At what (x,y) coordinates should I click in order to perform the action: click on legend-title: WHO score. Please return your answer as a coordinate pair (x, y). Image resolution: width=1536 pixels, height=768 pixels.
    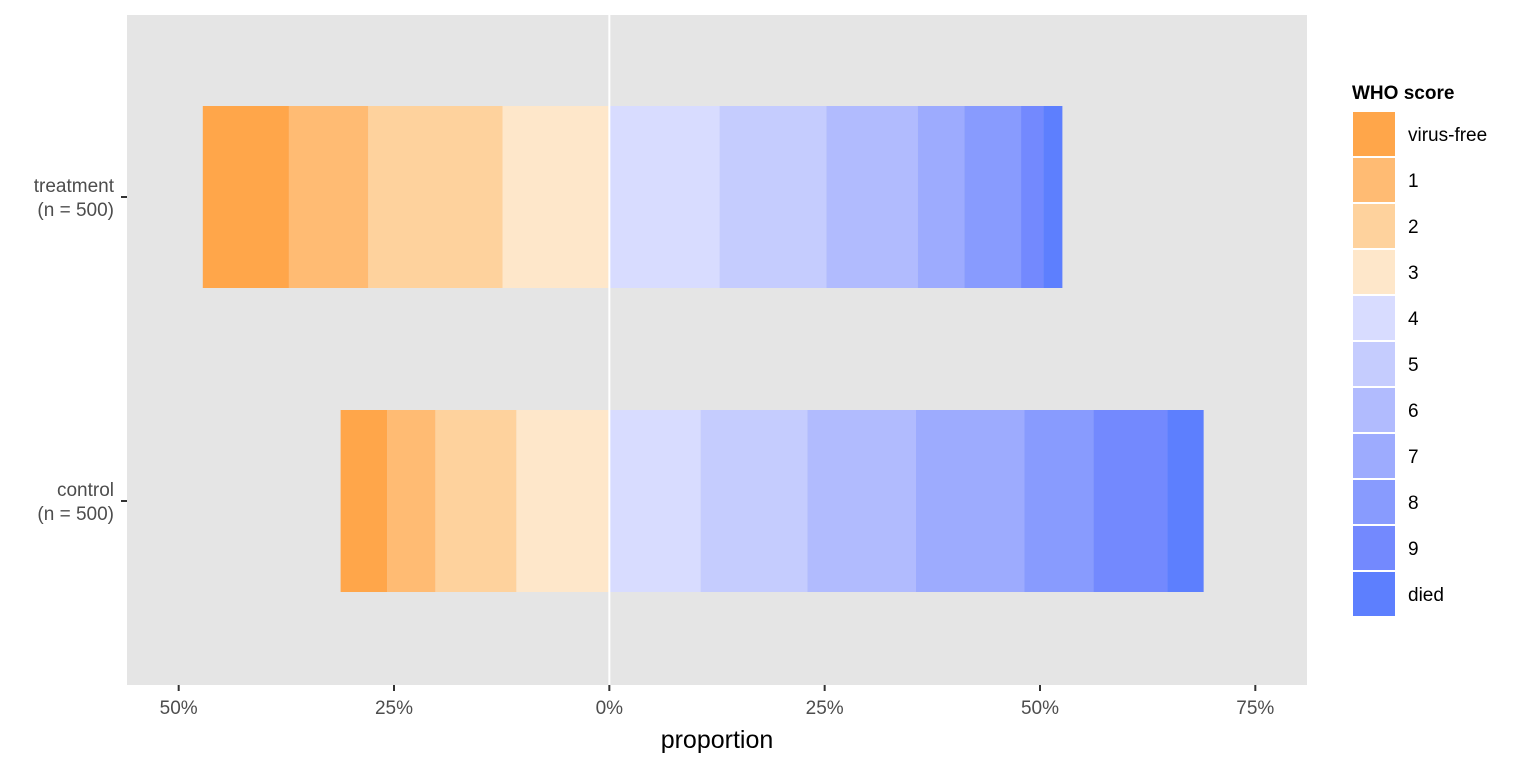
    Looking at the image, I should click on (1403, 93).